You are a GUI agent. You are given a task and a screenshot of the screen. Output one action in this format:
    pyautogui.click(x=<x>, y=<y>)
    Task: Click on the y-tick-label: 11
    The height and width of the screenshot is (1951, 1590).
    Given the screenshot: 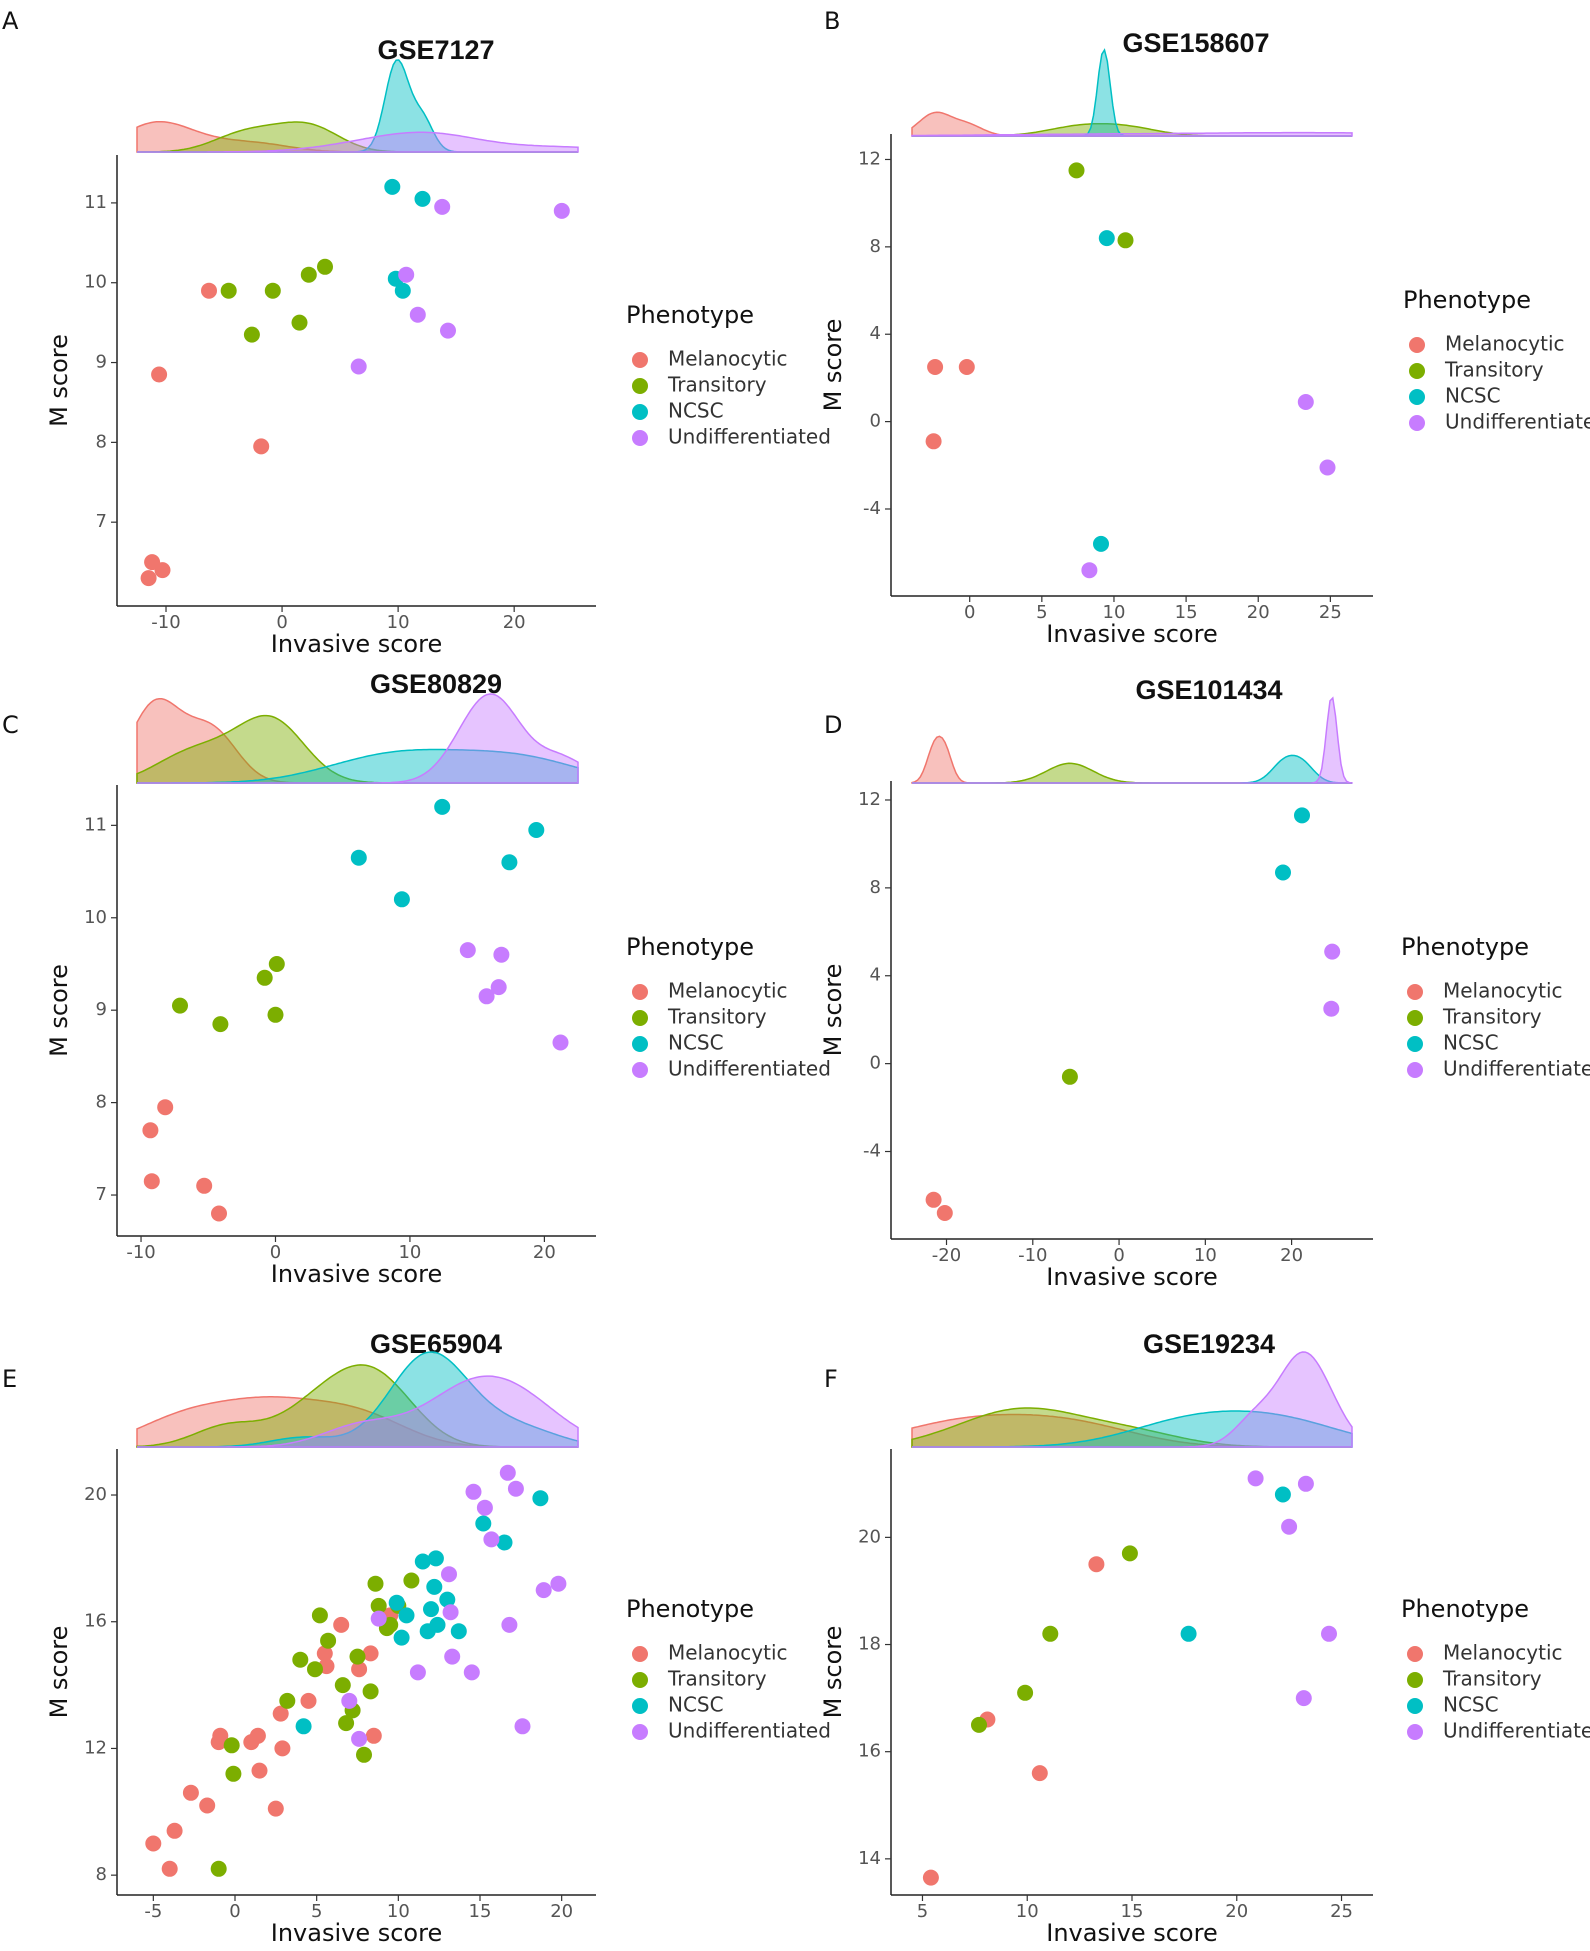 What is the action you would take?
    pyautogui.click(x=95, y=824)
    